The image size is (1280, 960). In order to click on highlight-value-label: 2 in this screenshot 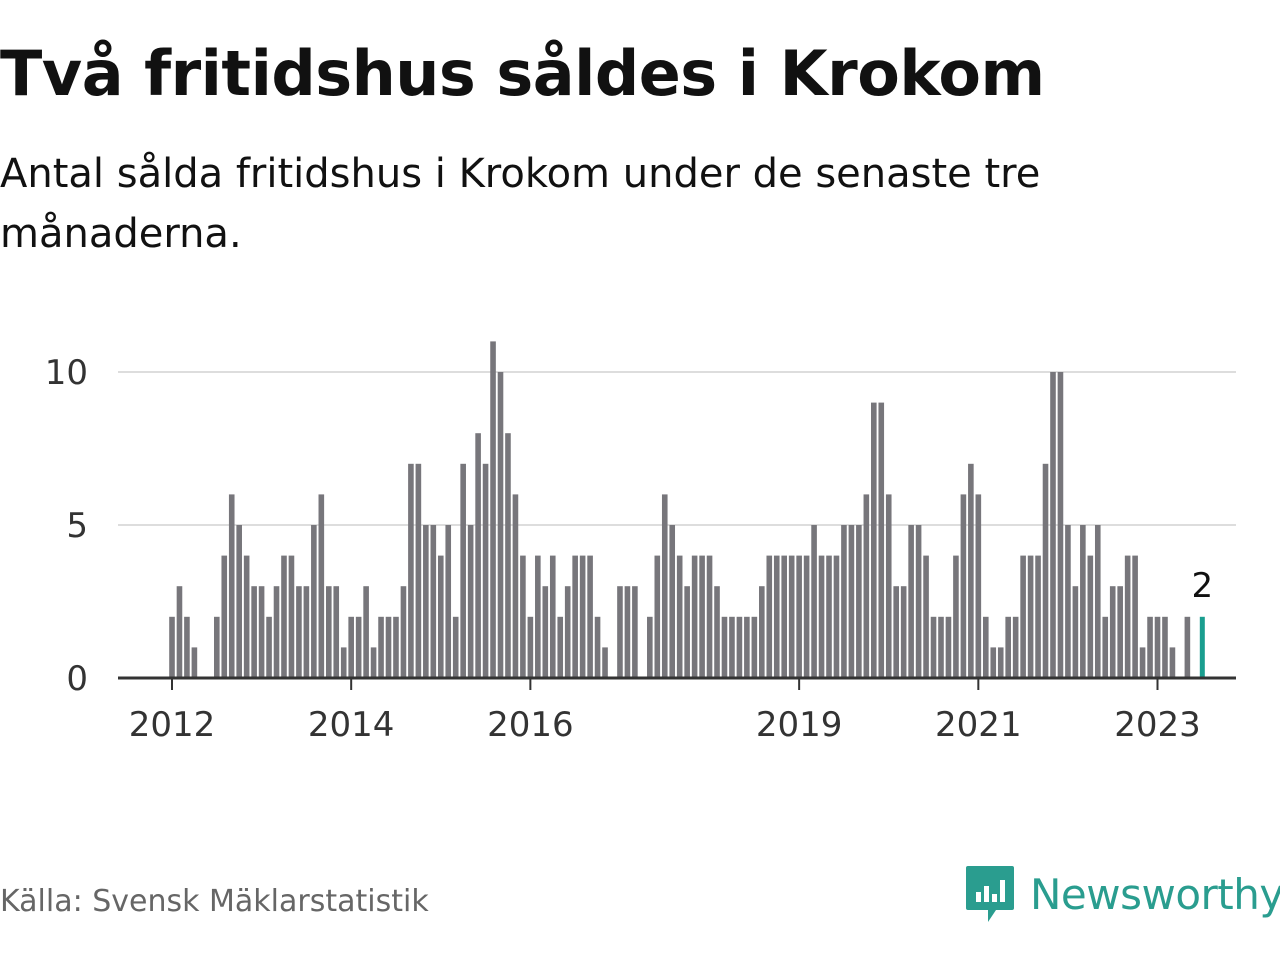, I will do `click(1202, 586)`.